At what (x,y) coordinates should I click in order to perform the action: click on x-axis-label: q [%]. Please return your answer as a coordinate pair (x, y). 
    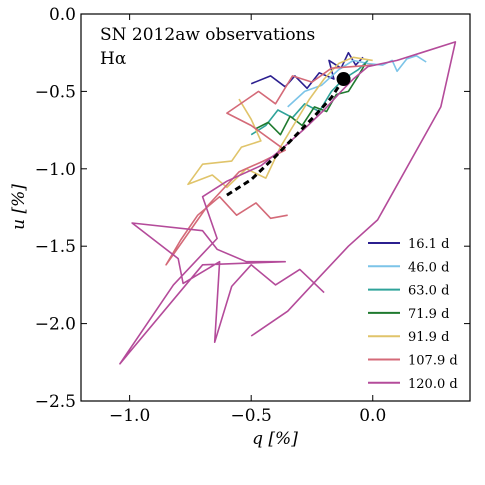
    Looking at the image, I should click on (275, 439).